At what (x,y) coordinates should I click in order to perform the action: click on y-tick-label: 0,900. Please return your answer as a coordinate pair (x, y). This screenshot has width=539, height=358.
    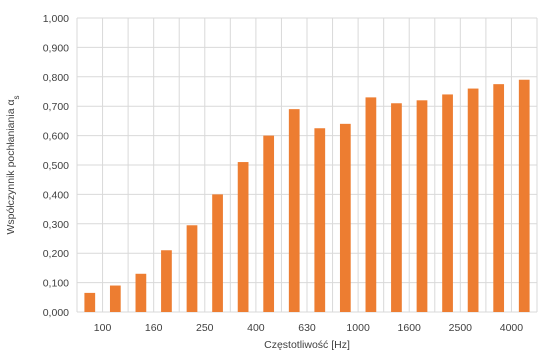
    Looking at the image, I should click on (56, 48).